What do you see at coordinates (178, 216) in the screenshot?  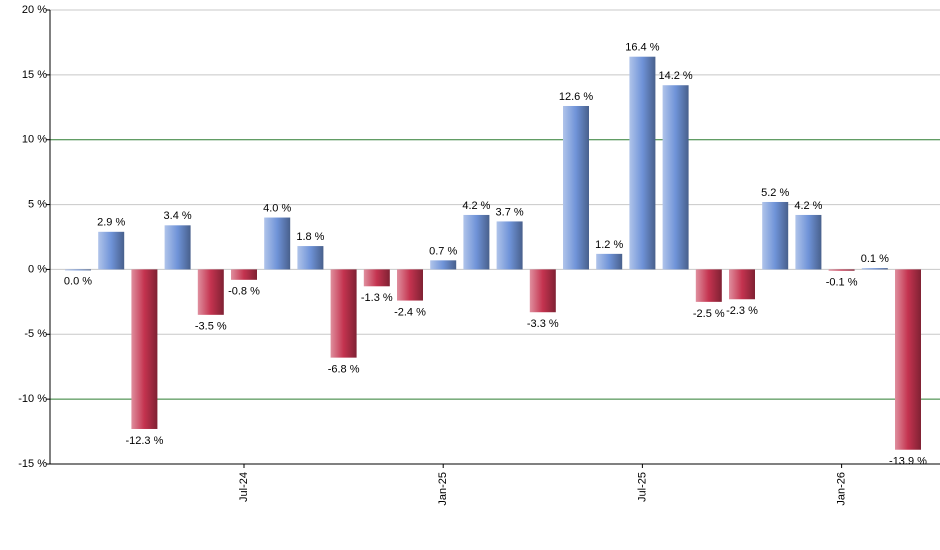 I see `value-label: 3.4 %` at bounding box center [178, 216].